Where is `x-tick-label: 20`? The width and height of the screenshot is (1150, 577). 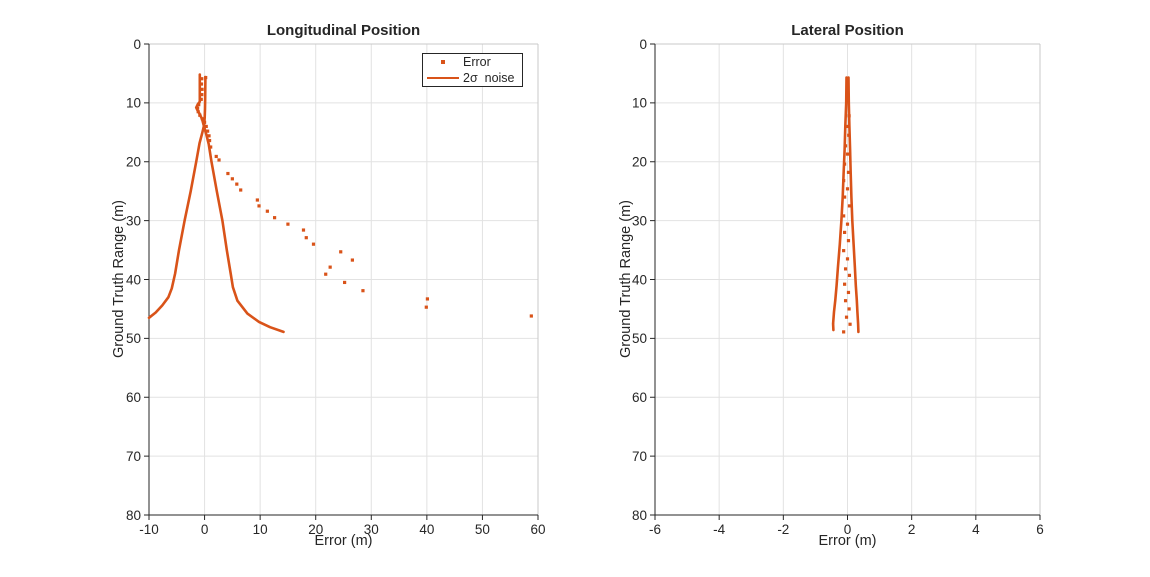 x-tick-label: 20 is located at coordinates (315, 529).